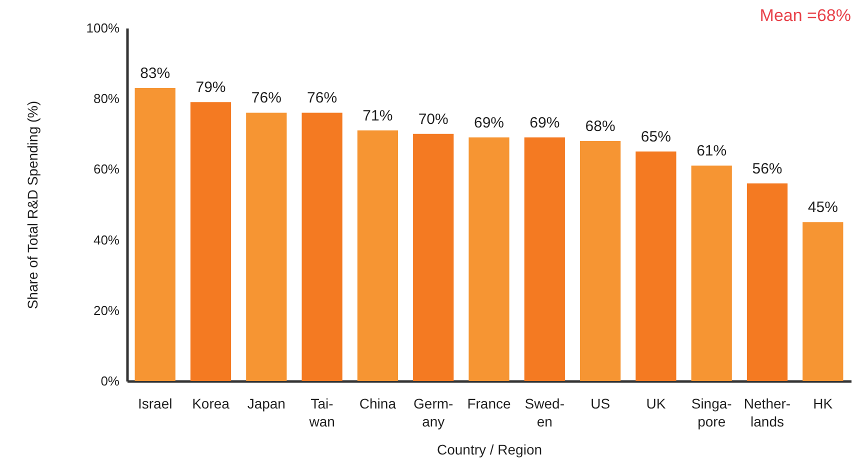  What do you see at coordinates (767, 169) in the screenshot?
I see `data-label: 56%` at bounding box center [767, 169].